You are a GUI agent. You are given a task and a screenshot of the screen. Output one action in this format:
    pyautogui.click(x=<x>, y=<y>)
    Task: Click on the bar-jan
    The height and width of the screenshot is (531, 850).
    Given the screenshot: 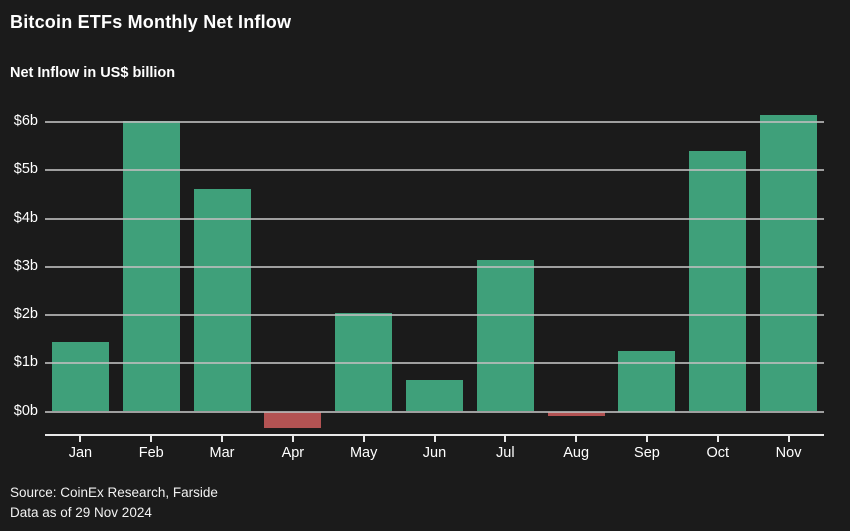 What is the action you would take?
    pyautogui.click(x=80, y=376)
    